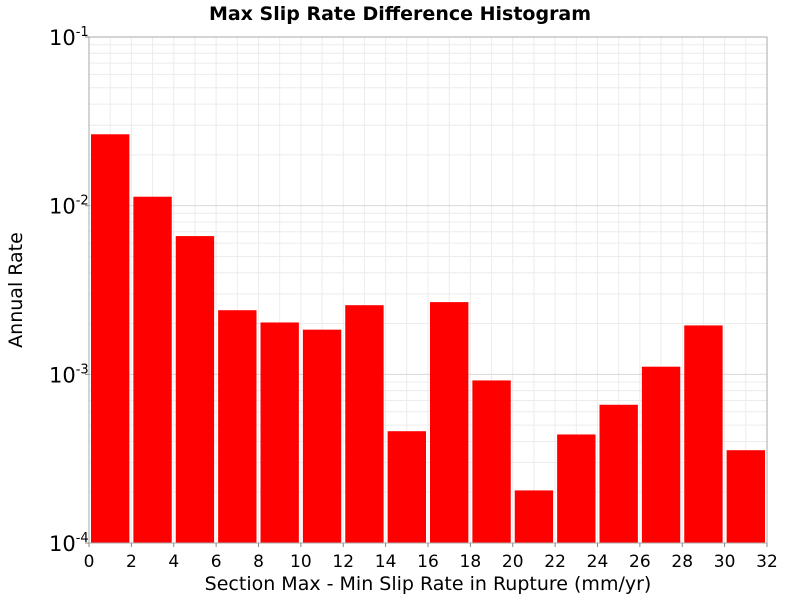 The height and width of the screenshot is (600, 800). Describe the element at coordinates (513, 562) in the screenshot. I see `x-tick-label: 20` at that location.